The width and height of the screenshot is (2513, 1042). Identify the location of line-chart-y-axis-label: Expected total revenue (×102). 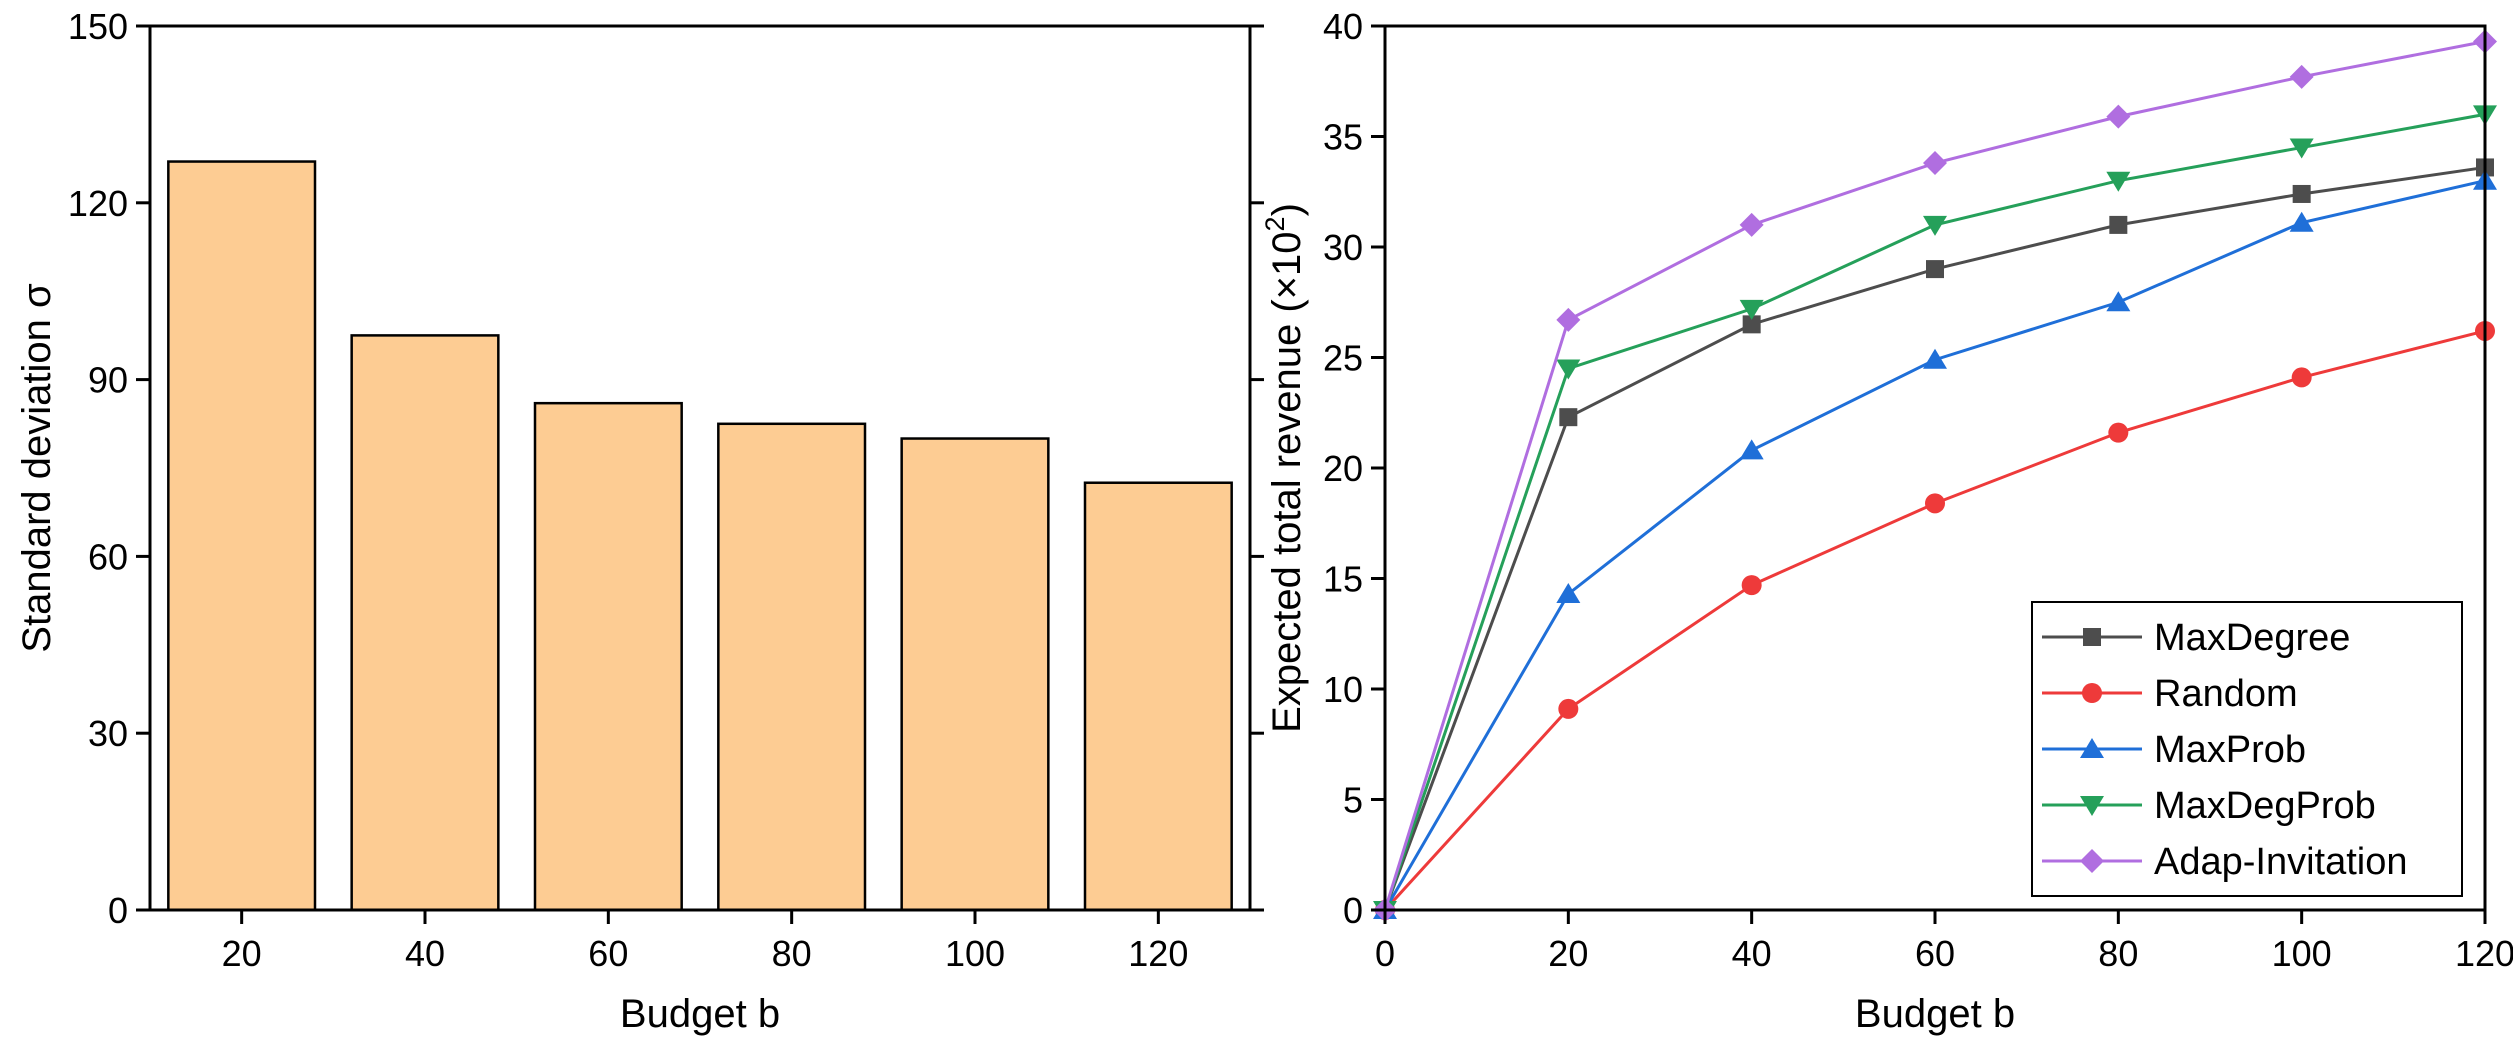
(1284, 468).